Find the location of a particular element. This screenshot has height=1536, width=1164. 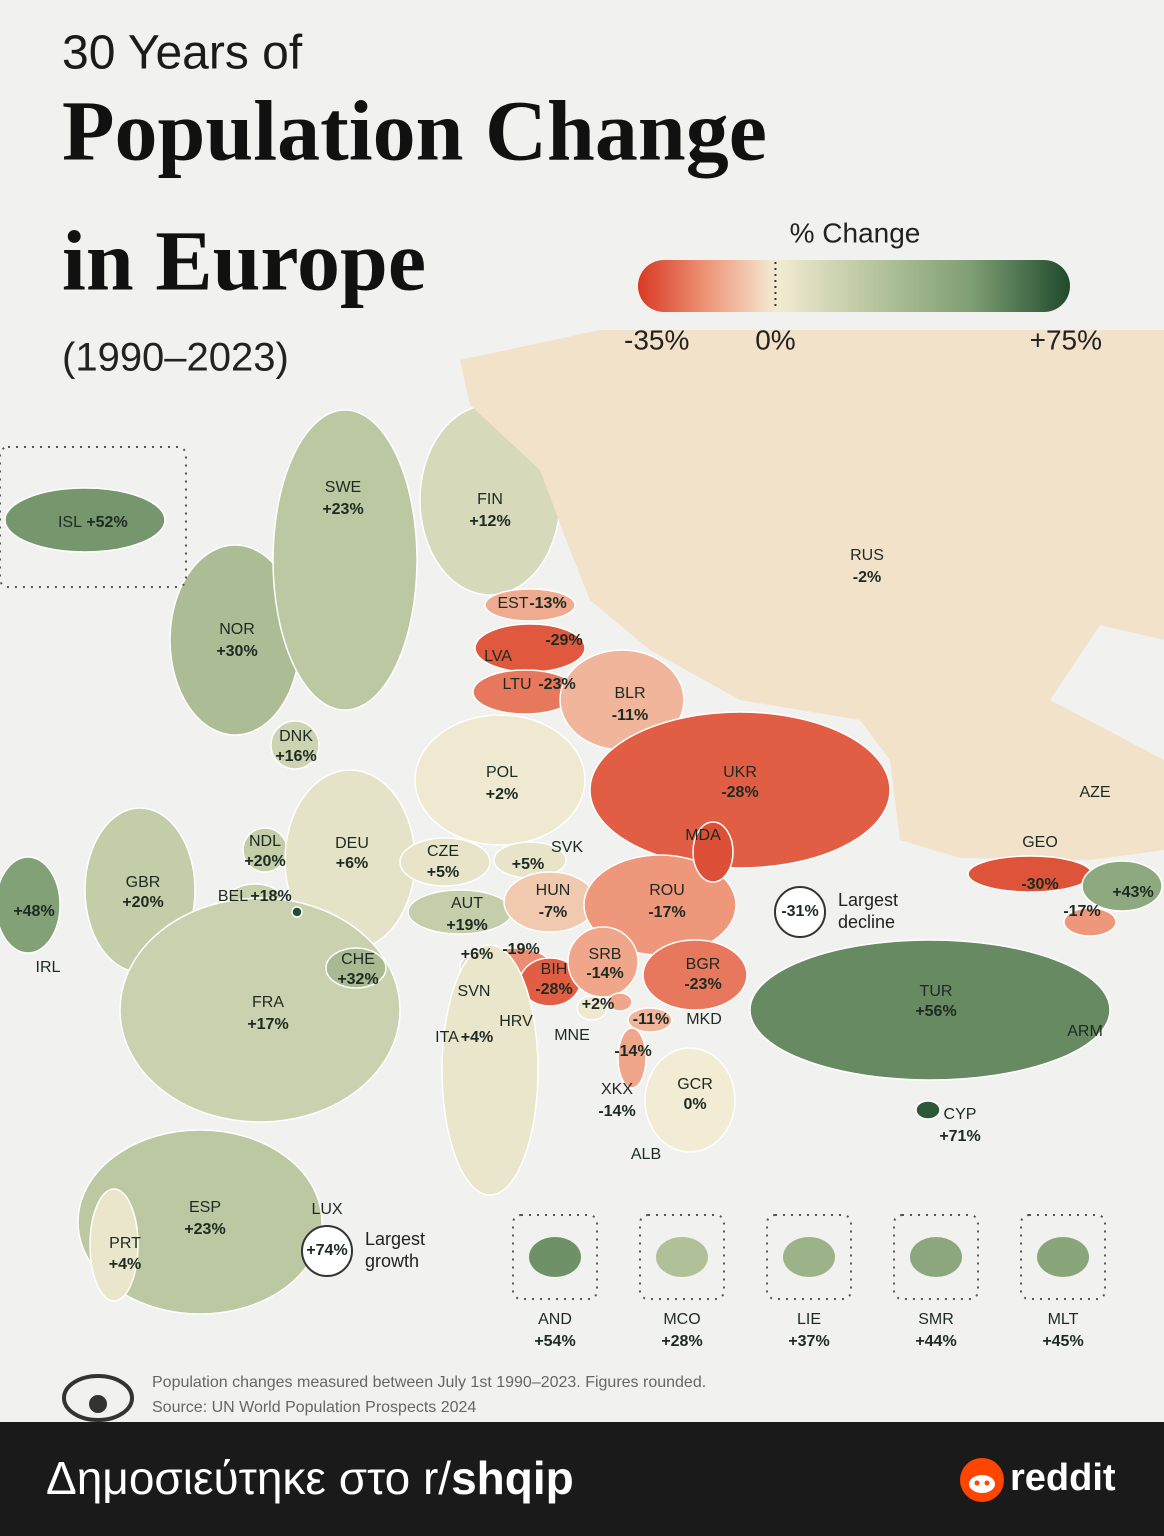

country-code: GCR is located at coordinates (695, 1084).